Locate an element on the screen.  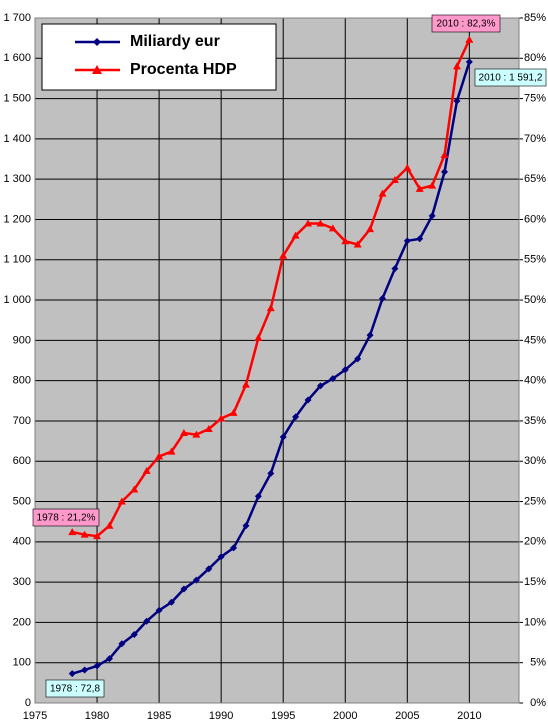
y2-tick-label: 20% is located at coordinates (535, 542).